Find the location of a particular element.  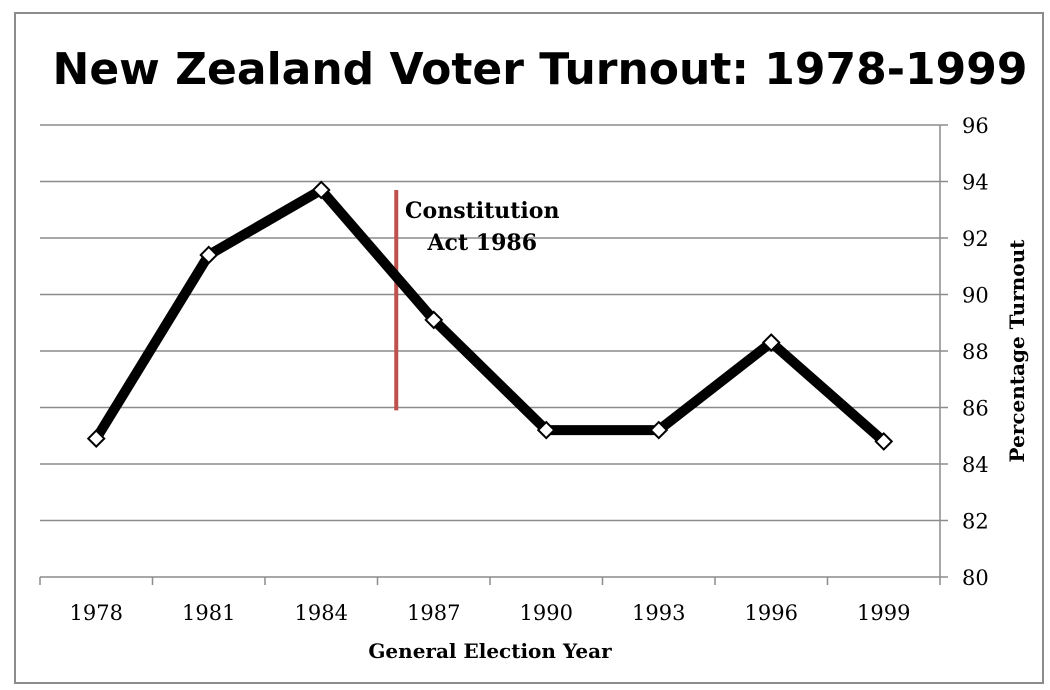

x-tick-label: 1978 is located at coordinates (96, 613).